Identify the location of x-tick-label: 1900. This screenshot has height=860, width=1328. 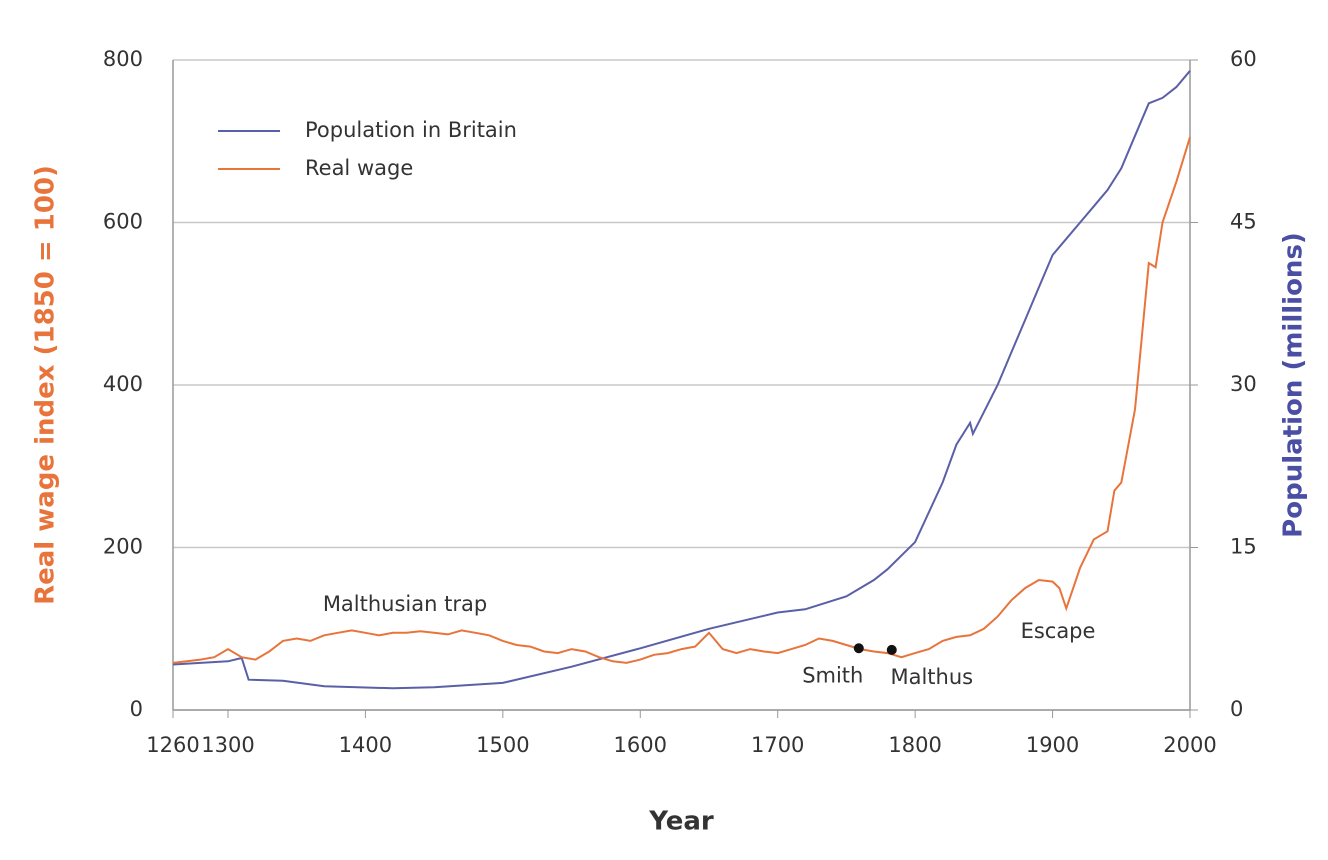
(1052, 745).